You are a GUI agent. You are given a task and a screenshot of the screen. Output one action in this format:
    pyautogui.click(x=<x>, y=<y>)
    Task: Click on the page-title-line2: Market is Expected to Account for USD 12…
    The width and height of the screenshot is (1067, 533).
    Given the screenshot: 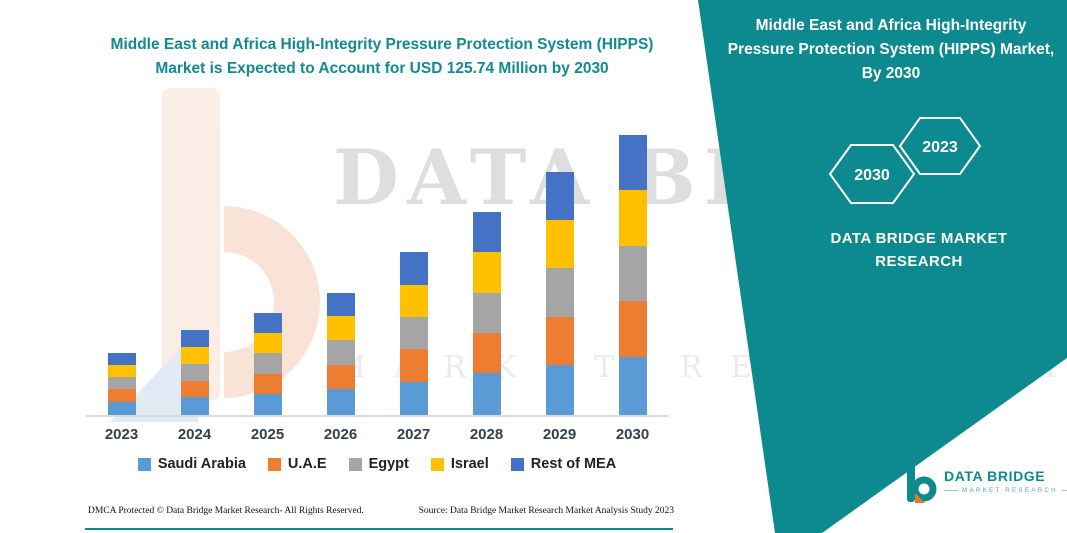 What is the action you would take?
    pyautogui.click(x=382, y=69)
    